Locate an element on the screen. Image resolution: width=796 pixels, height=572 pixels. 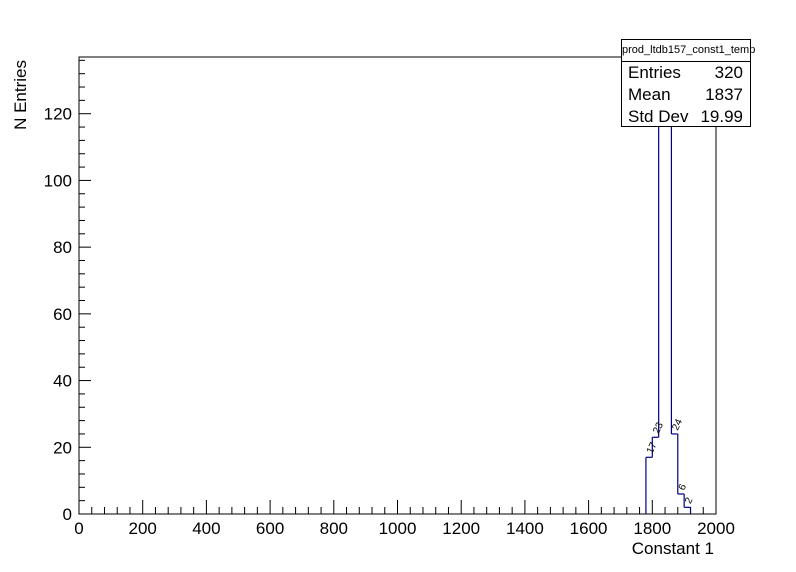
entries-value: 320 is located at coordinates (728, 72).